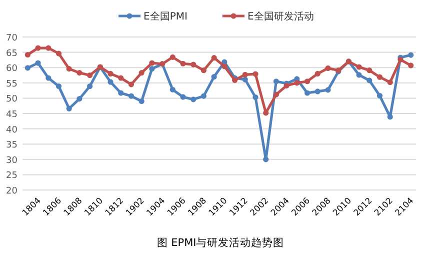  I want to click on y-tick-label: 65, so click(12, 53).